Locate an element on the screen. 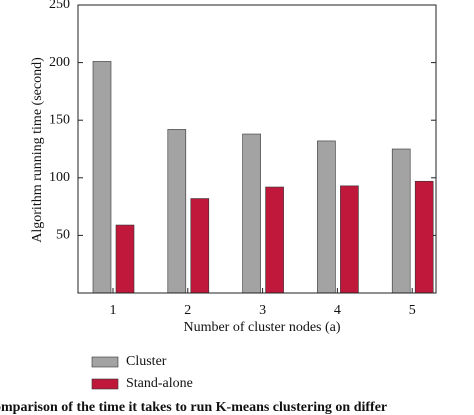 The width and height of the screenshot is (474, 415). x-tick-label: 5 is located at coordinates (412, 310).